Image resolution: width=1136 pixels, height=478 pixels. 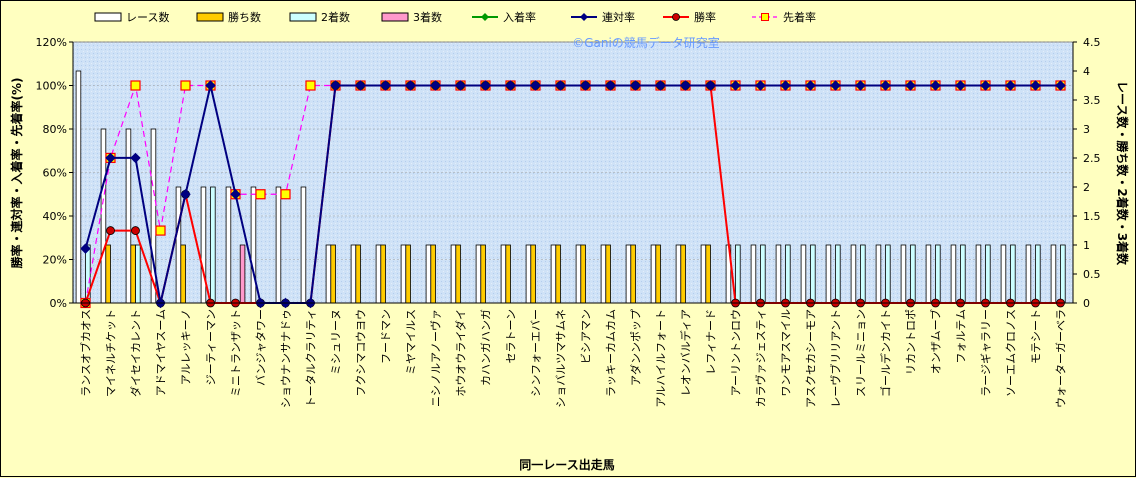 What do you see at coordinates (455, 17) in the screenshot?
I see `legend: レース数 勝ち数 2着数 3着数 入着率 連対率 勝率 先着率` at bounding box center [455, 17].